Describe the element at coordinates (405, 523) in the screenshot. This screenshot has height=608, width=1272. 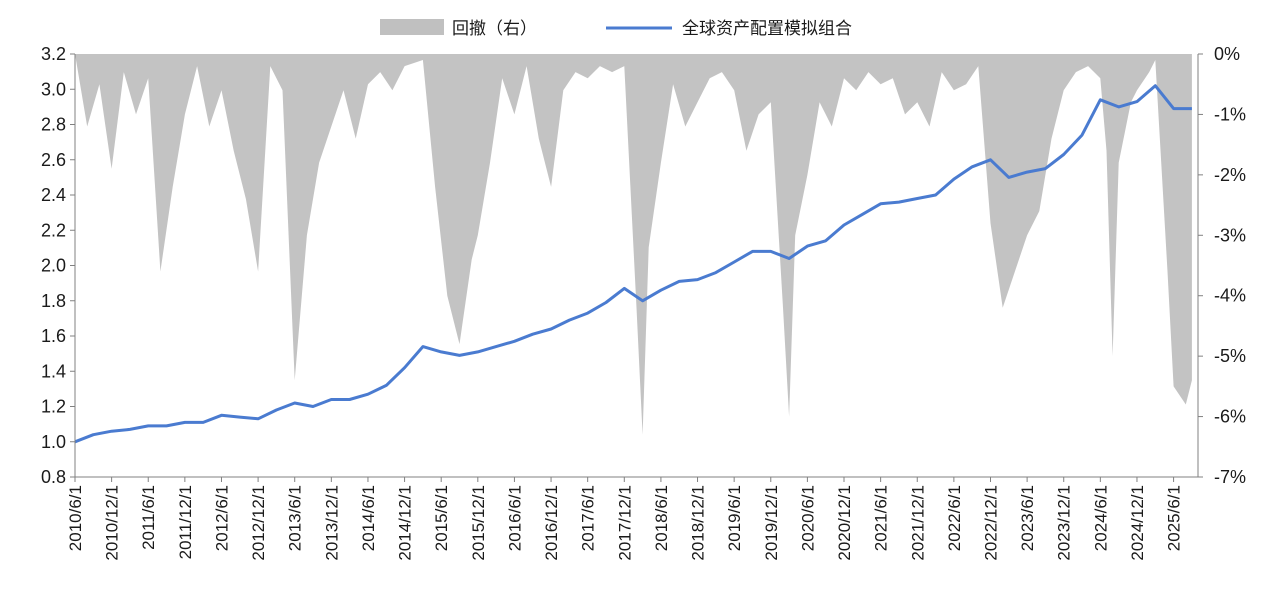
I see `x-tick-label: 2014/12/1` at that location.